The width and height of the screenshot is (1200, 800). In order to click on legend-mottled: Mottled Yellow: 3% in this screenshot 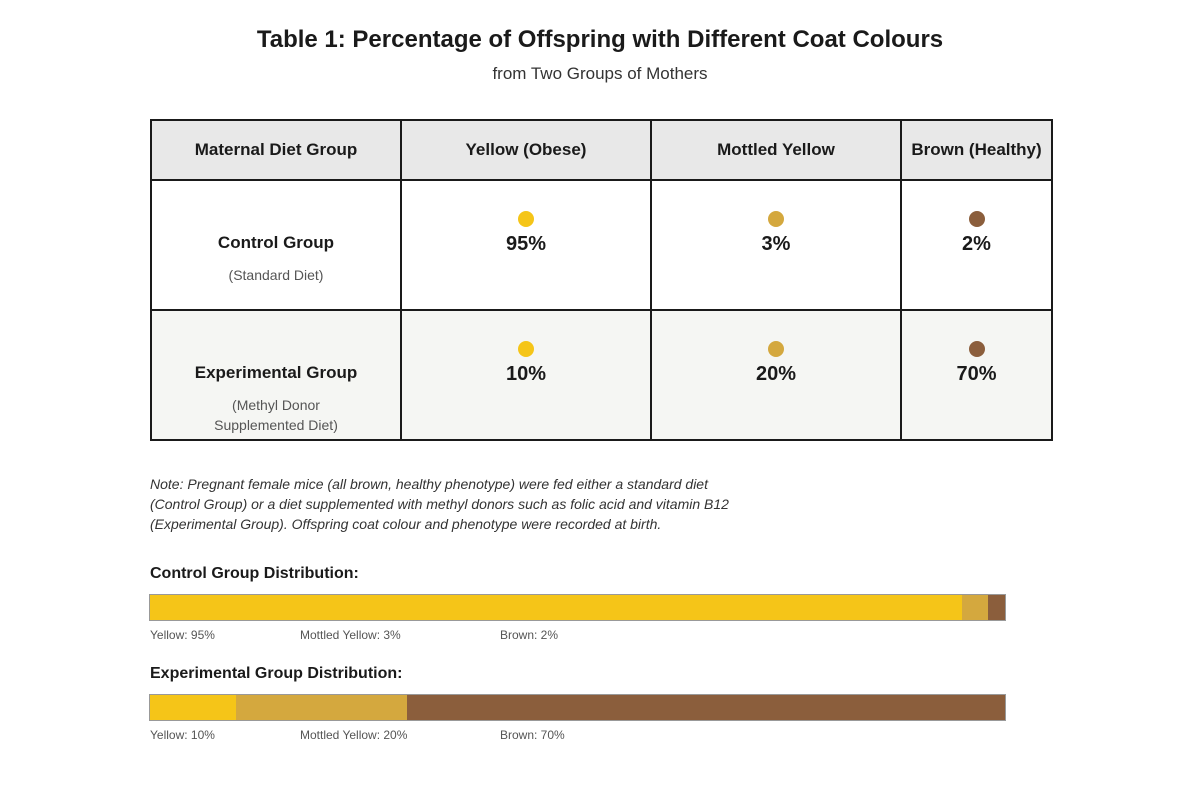, I will do `click(350, 635)`.